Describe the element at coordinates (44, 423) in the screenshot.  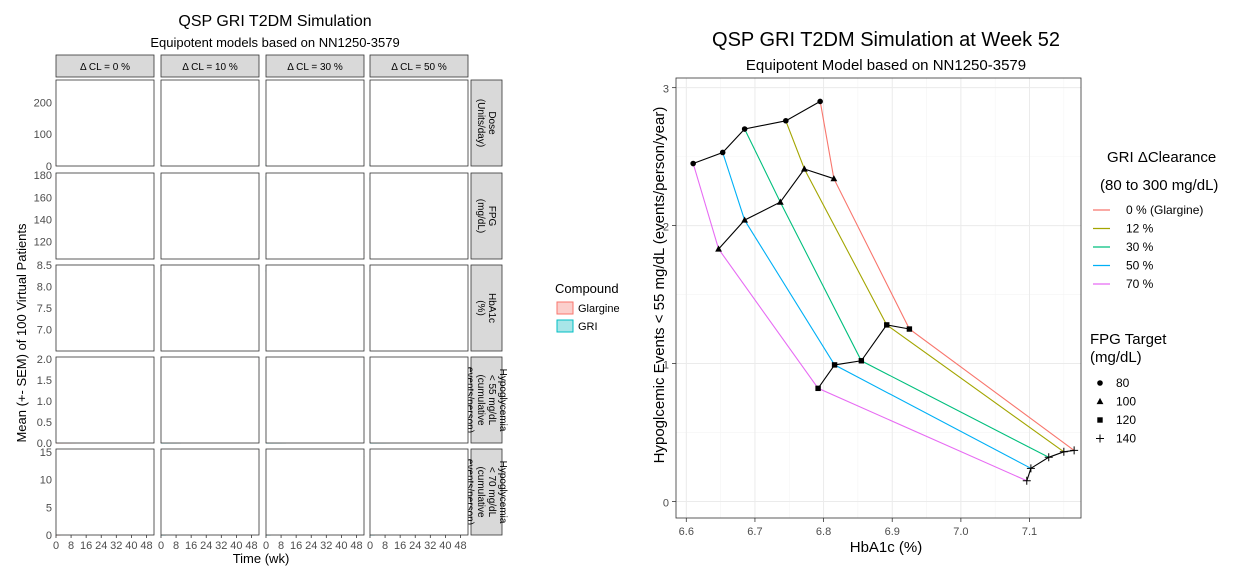
I see `y-tick-label: 0.5` at that location.